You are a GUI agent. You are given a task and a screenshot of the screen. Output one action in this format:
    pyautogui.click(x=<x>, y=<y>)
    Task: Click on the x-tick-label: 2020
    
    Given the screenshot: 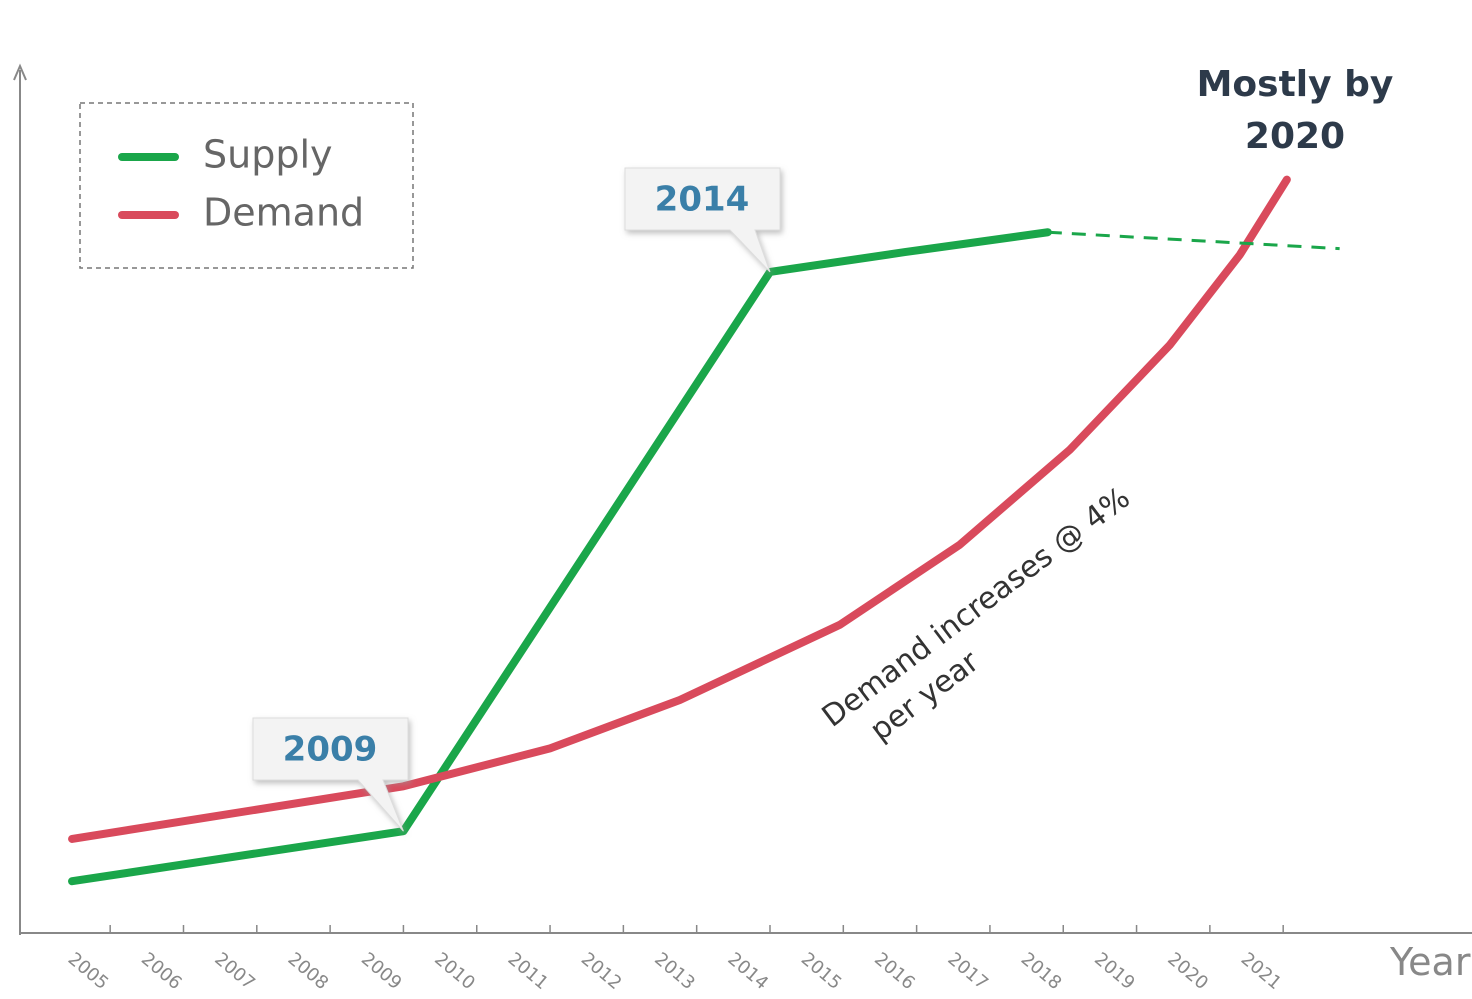 What is the action you would take?
    pyautogui.click(x=1187, y=972)
    